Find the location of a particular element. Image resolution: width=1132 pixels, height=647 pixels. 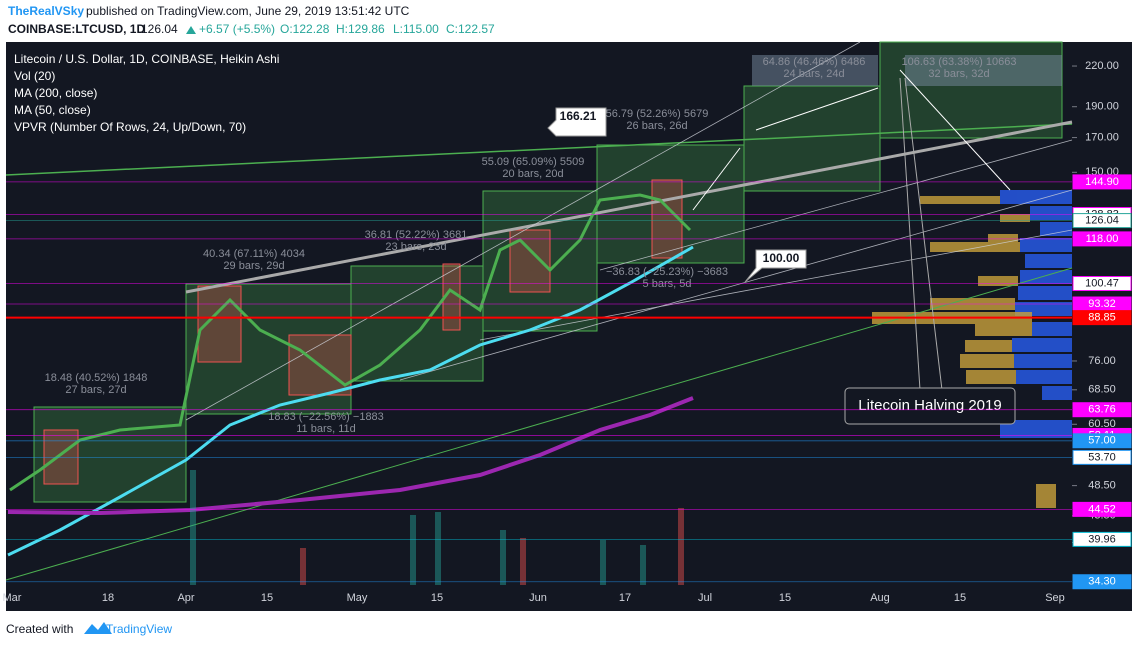

measure-labels-bg is located at coordinates (907, 70).